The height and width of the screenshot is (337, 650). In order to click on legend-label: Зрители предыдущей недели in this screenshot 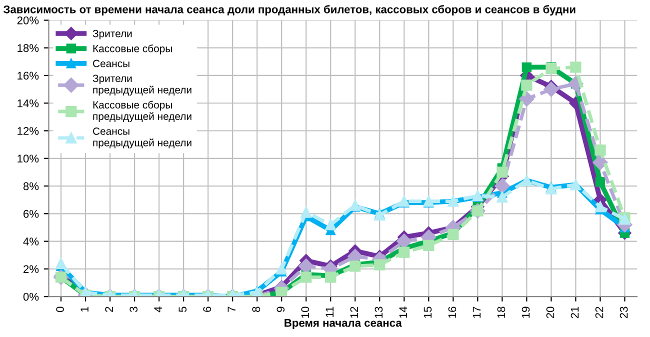, I will do `click(142, 85)`.